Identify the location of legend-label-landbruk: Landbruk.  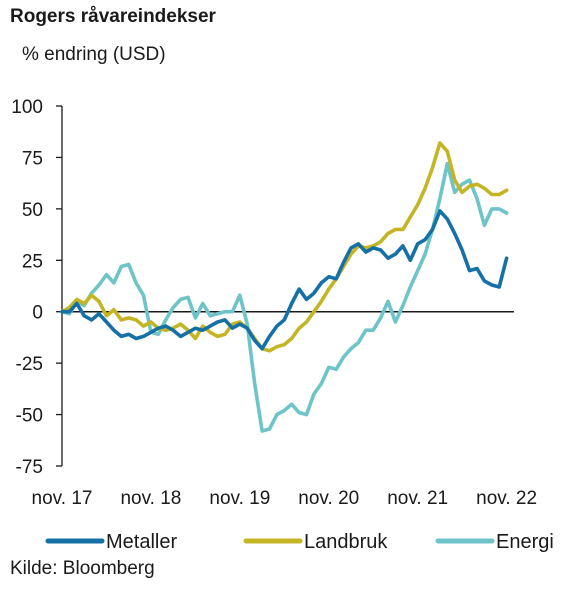
(346, 542).